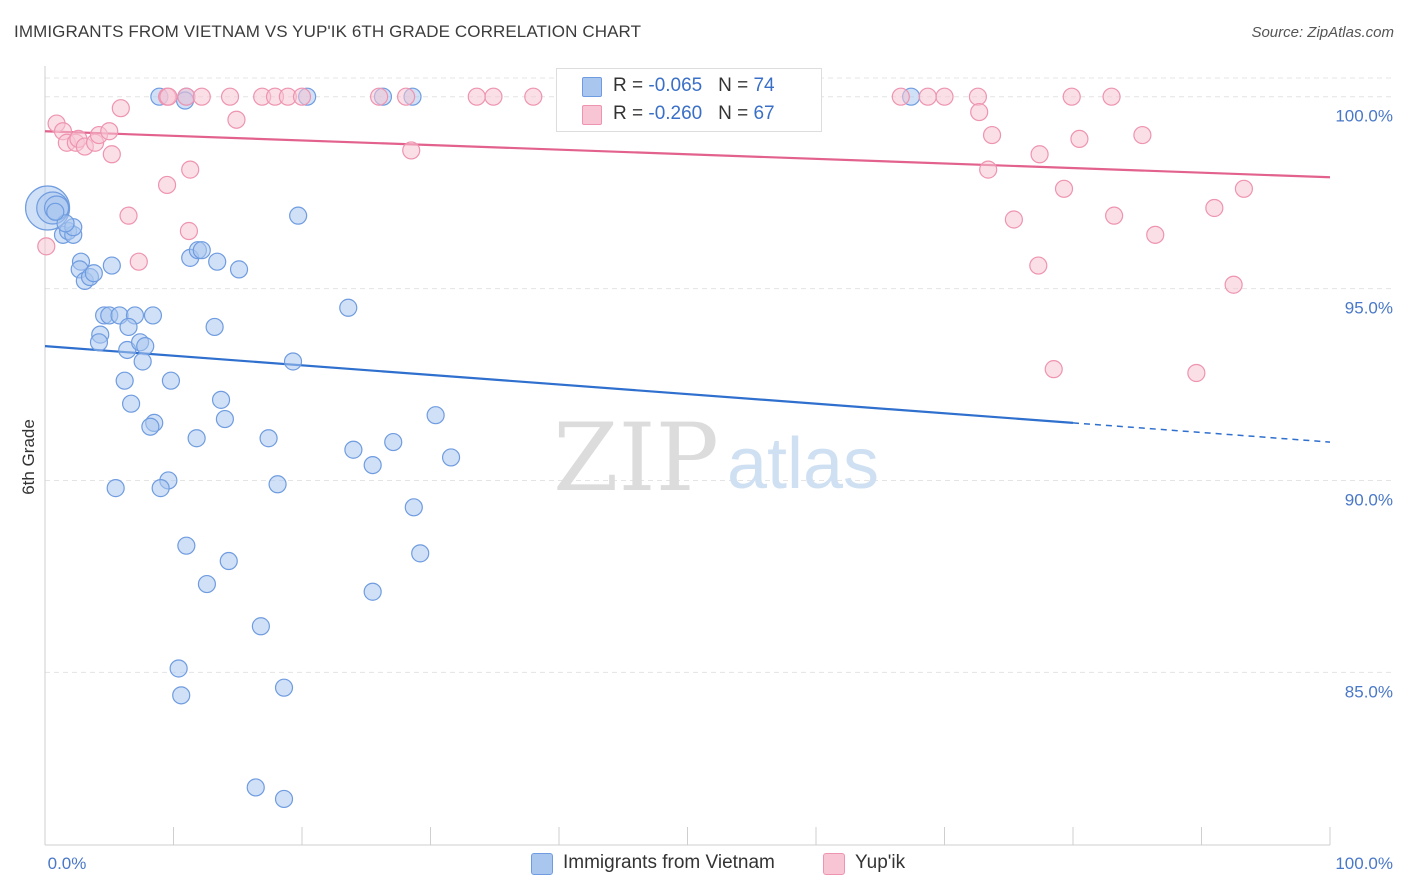 Image resolution: width=1406 pixels, height=892 pixels. I want to click on legend-item-vietnam: Immigrants from Vietnam, so click(666, 863).